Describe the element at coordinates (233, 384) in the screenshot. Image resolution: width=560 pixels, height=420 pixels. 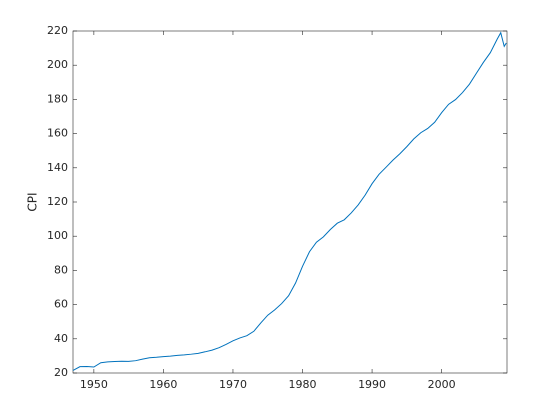
I see `x-tick-label: 1970` at that location.